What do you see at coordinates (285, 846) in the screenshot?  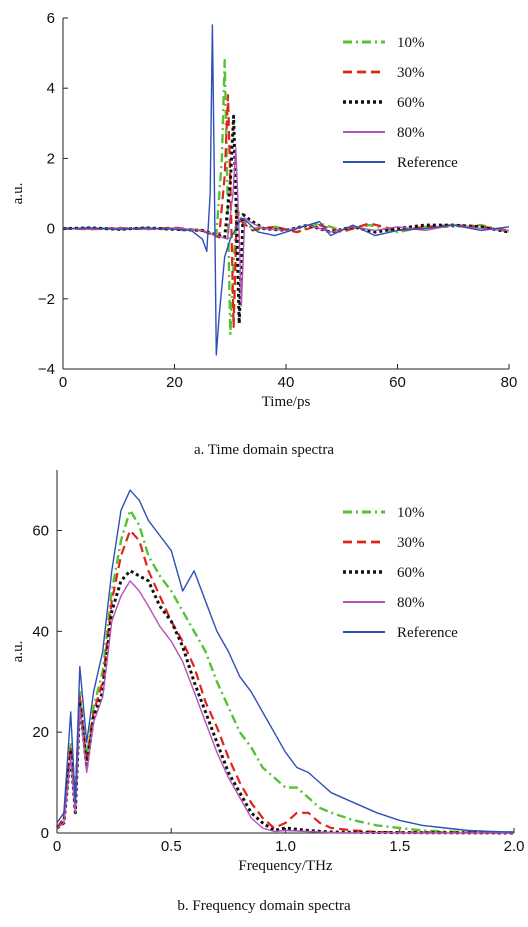 I see `x-tick-label: 1.0` at bounding box center [285, 846].